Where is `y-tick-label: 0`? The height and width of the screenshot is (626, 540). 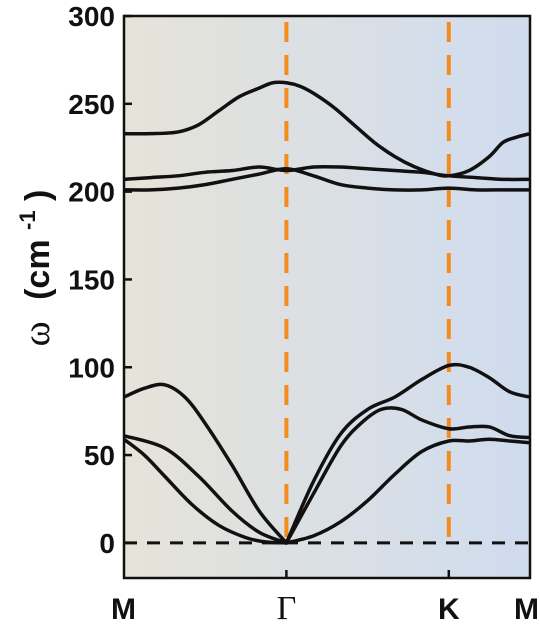
y-tick-label: 0 is located at coordinates (107, 543).